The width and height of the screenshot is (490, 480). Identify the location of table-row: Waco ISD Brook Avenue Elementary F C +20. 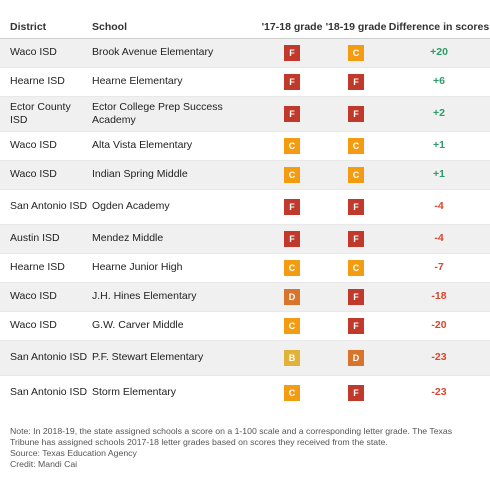
(245, 52).